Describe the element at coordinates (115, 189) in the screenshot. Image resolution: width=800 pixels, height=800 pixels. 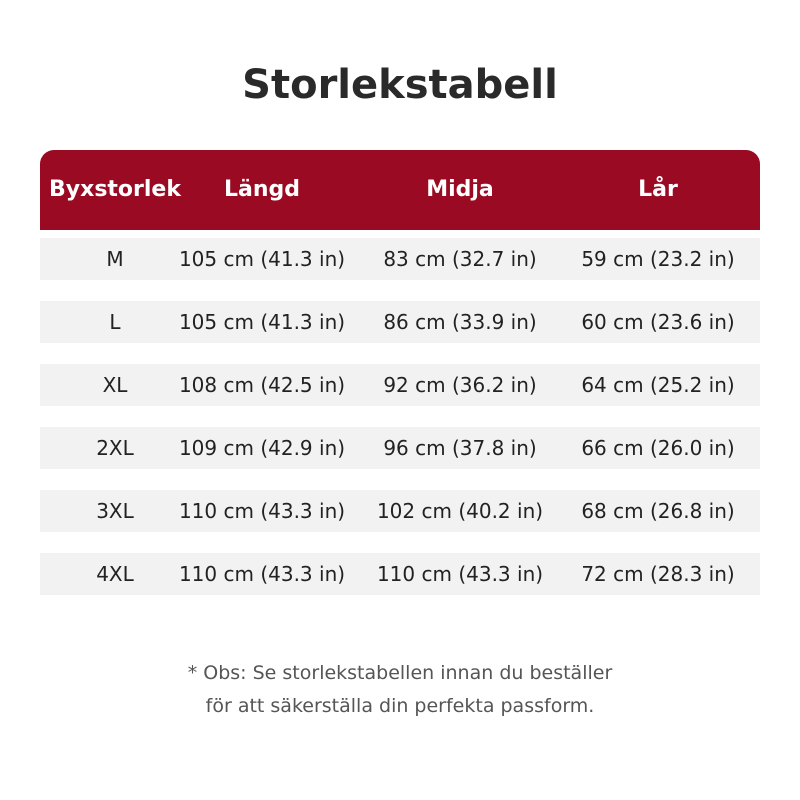
I see `column-header: Byxstorlek` at that location.